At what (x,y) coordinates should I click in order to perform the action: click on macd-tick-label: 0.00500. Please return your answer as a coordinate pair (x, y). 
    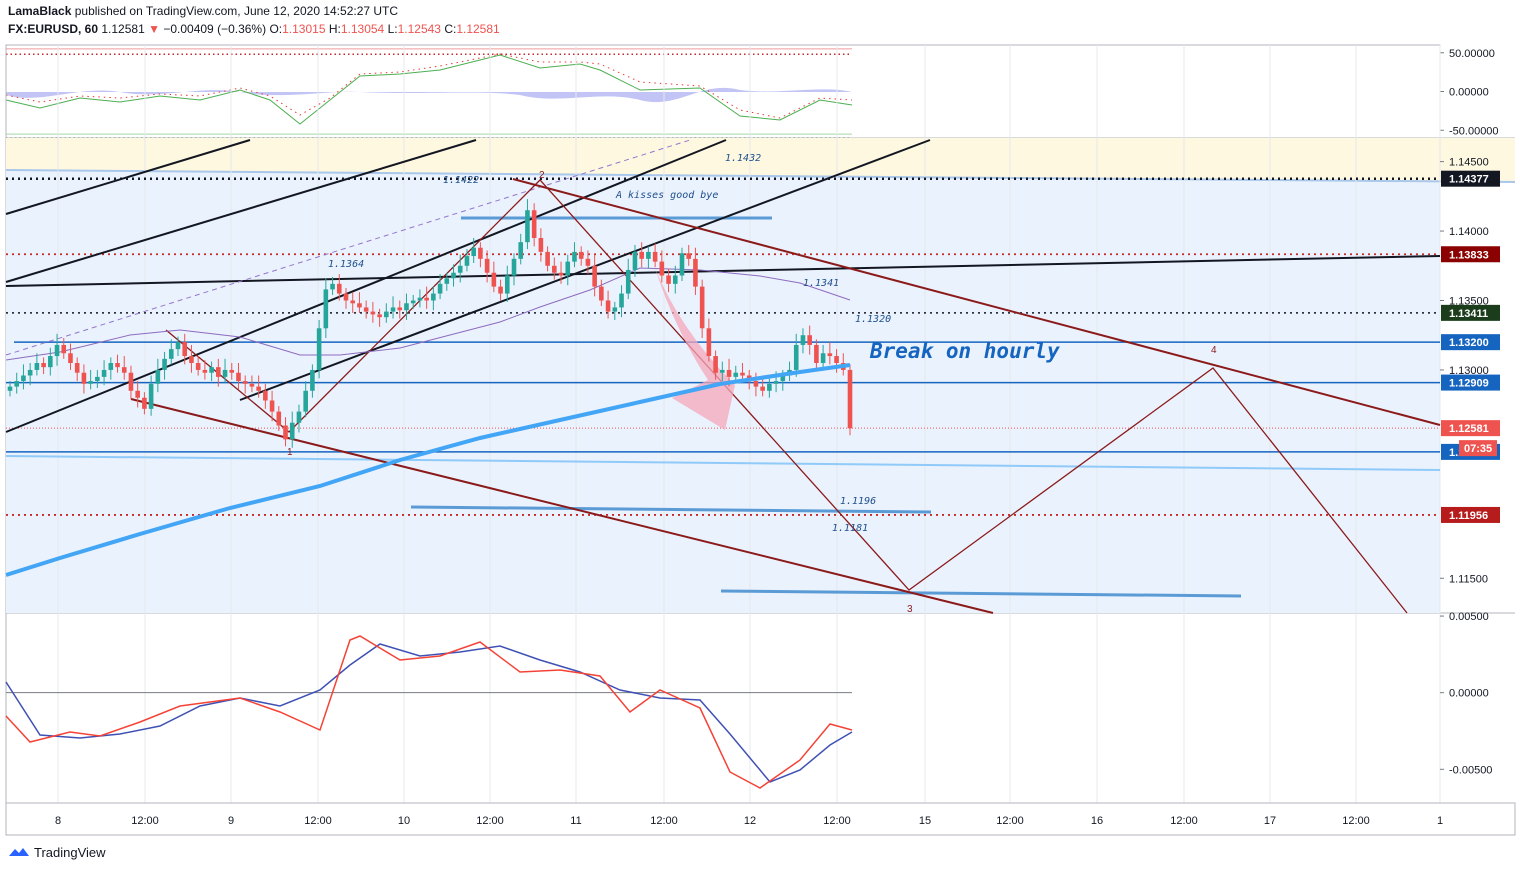
    Looking at the image, I should click on (1469, 617).